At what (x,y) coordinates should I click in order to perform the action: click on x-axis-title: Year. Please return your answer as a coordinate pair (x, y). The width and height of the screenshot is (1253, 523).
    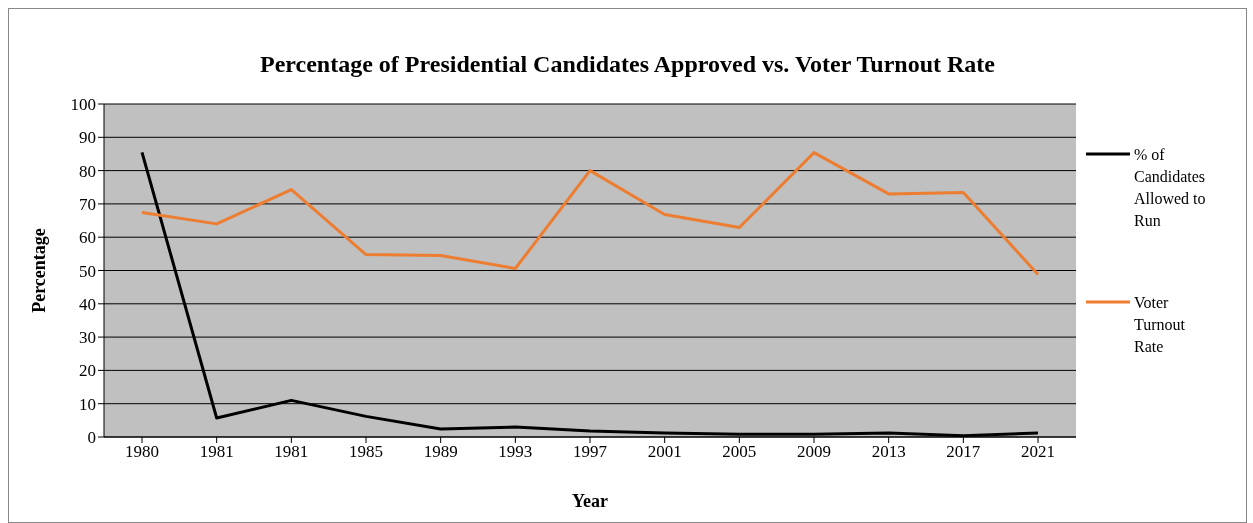
    Looking at the image, I should click on (590, 501).